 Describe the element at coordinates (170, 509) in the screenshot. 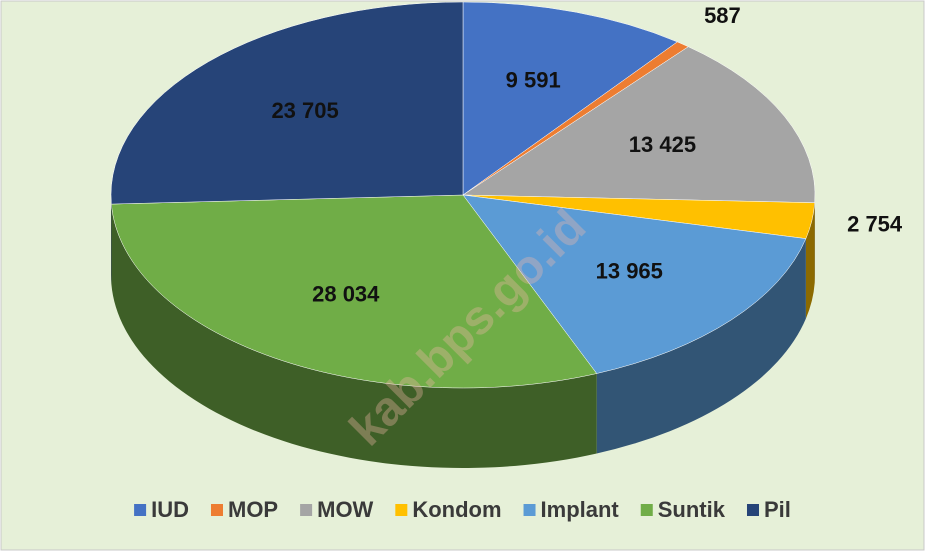

I see `legend-label: IUD` at that location.